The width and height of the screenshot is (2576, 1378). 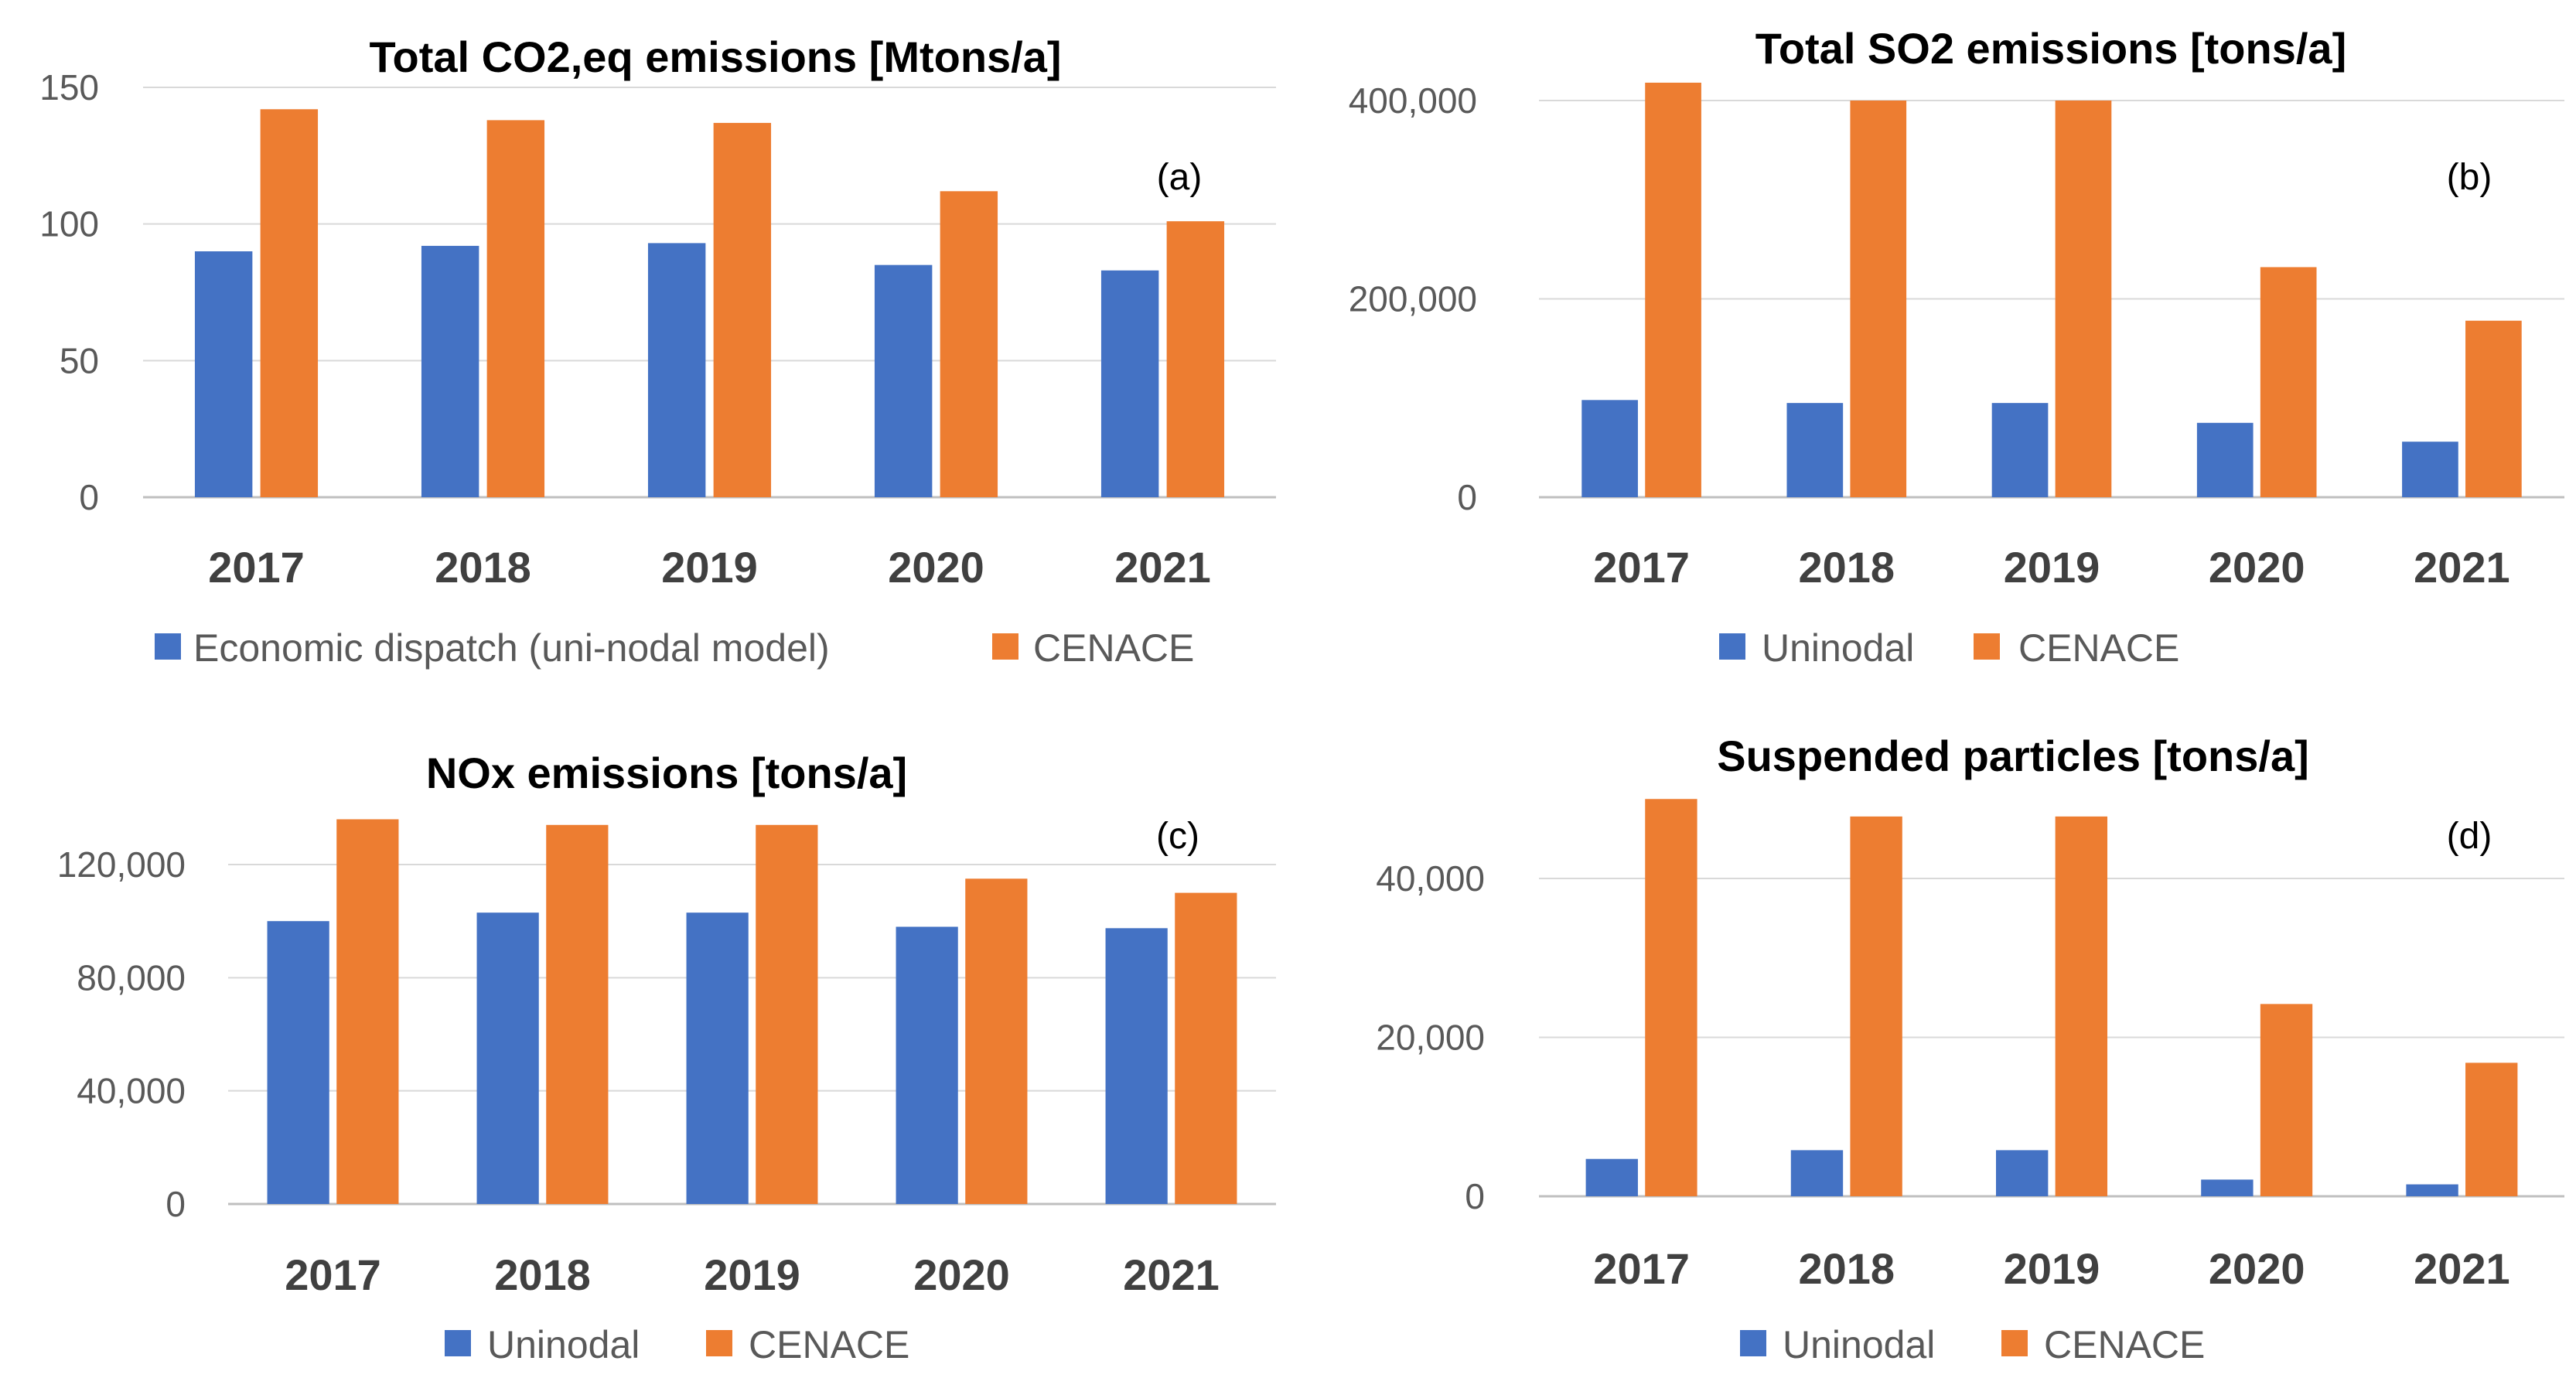 I want to click on chart-title: NOx emissions [tons/a], so click(x=666, y=773).